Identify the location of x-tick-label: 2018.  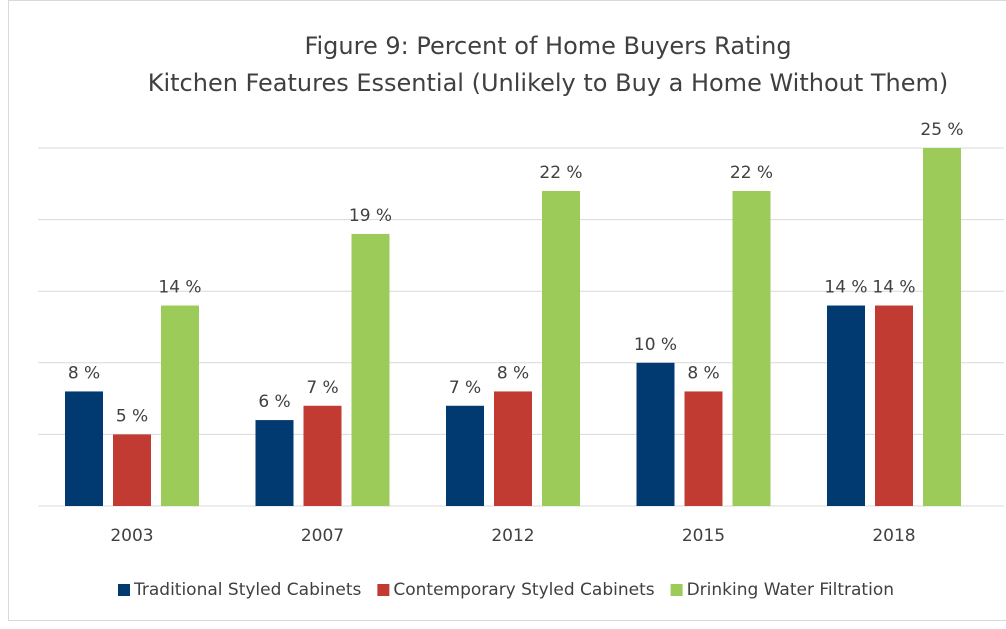
(893, 536).